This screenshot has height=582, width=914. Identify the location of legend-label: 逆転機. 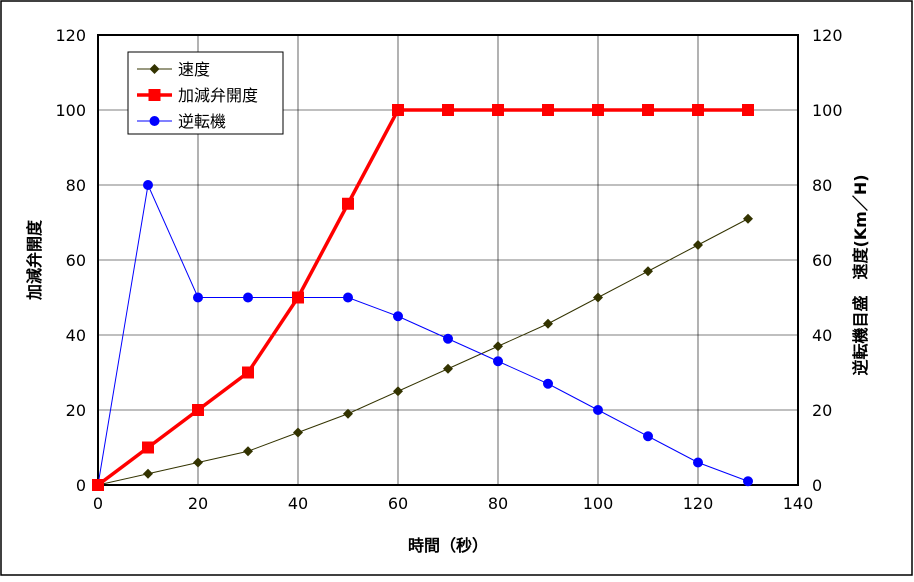
(202, 121).